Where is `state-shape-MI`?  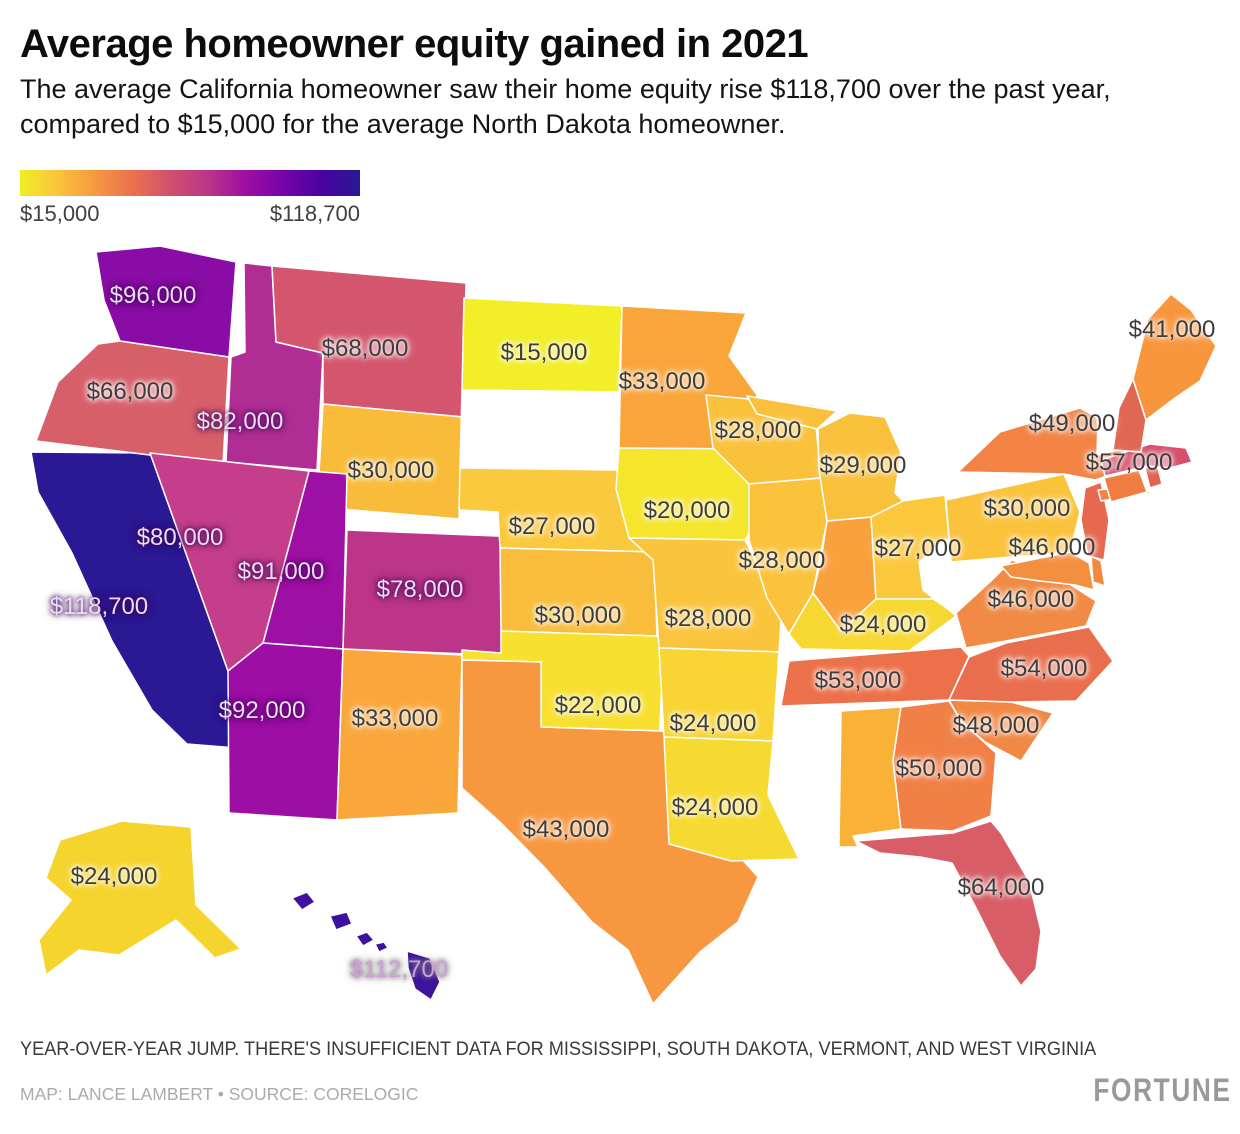
state-shape-MI is located at coordinates (825, 458).